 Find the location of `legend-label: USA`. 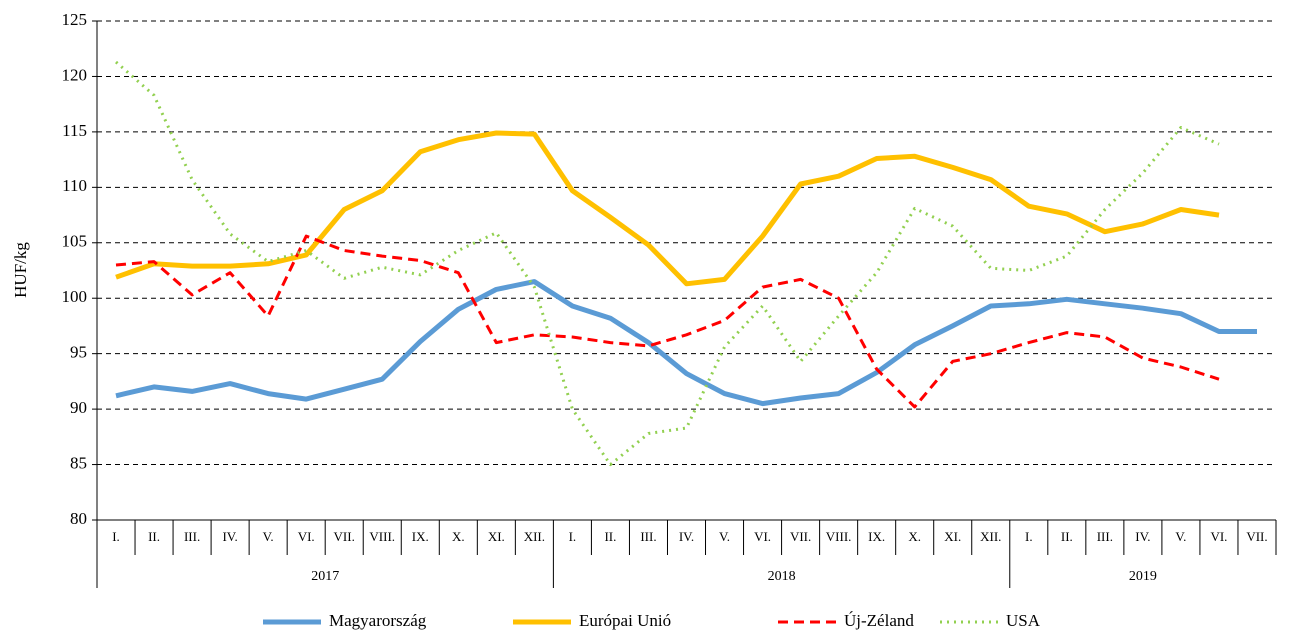

legend-label: USA is located at coordinates (1023, 620).